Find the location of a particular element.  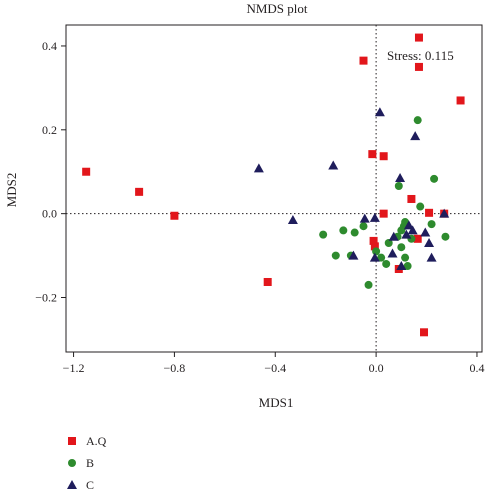

x-tick-label: −0.4 is located at coordinates (275, 368).